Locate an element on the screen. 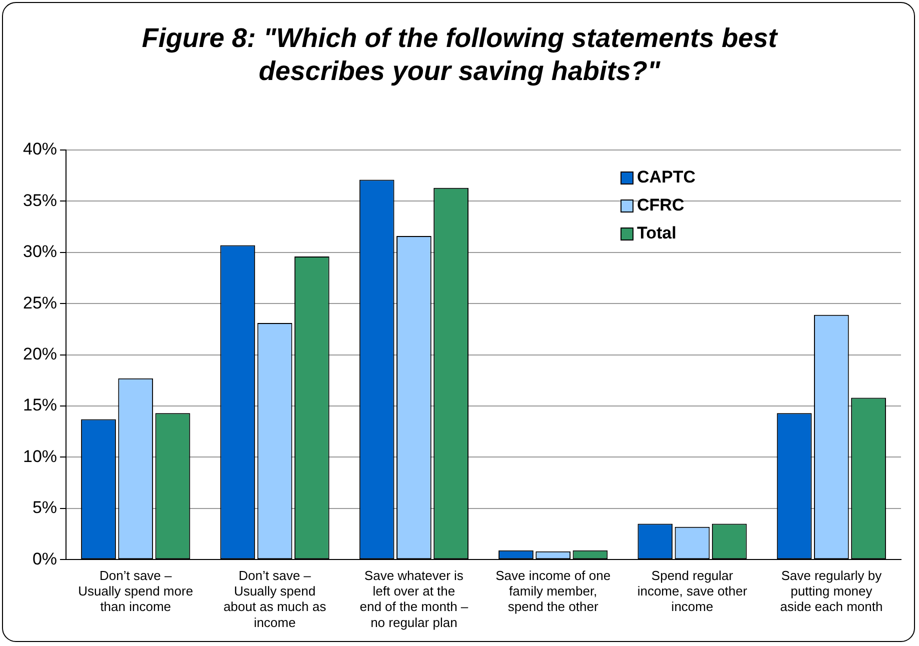  x-tick-label: Save whatever is left over at the end of the month – no regular plan is located at coordinates (414, 599).